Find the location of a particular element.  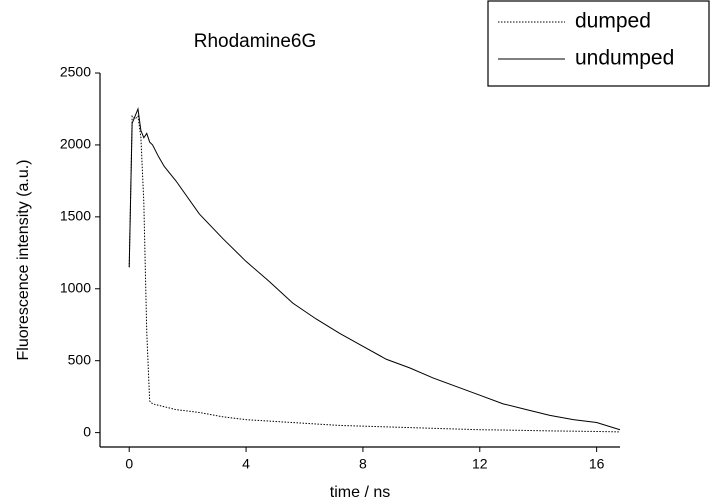

legend is located at coordinates (598, 43).